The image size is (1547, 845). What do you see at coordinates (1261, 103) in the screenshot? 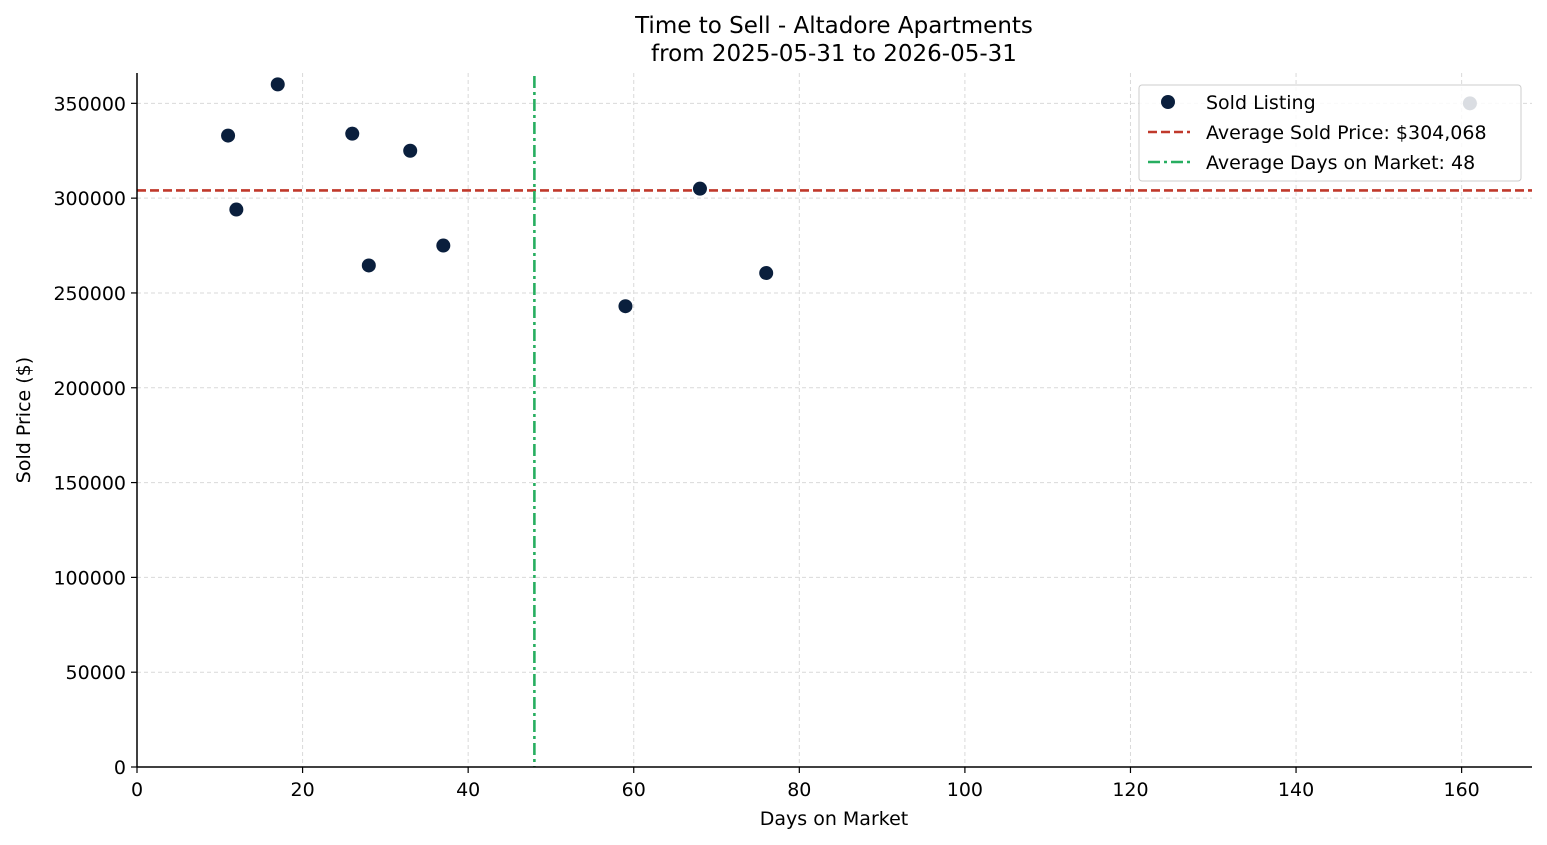
I see `legend-label-sold-listing: Sold Listing` at bounding box center [1261, 103].